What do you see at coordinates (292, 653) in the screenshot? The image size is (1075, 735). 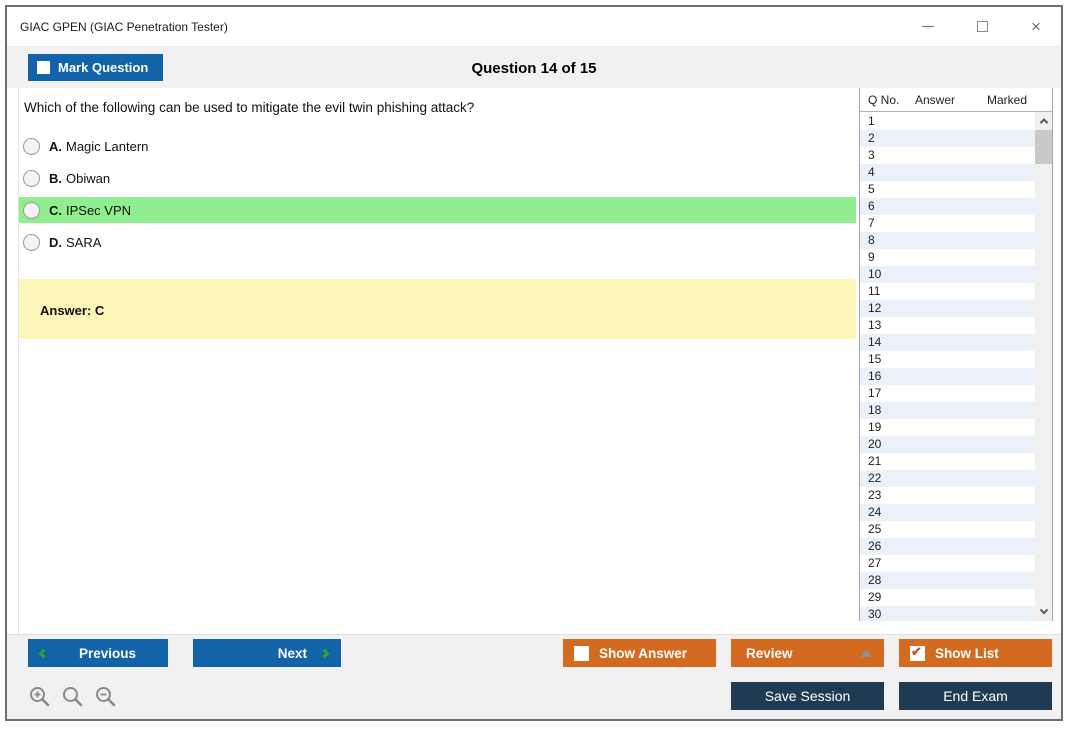 I see `next-label: Next` at bounding box center [292, 653].